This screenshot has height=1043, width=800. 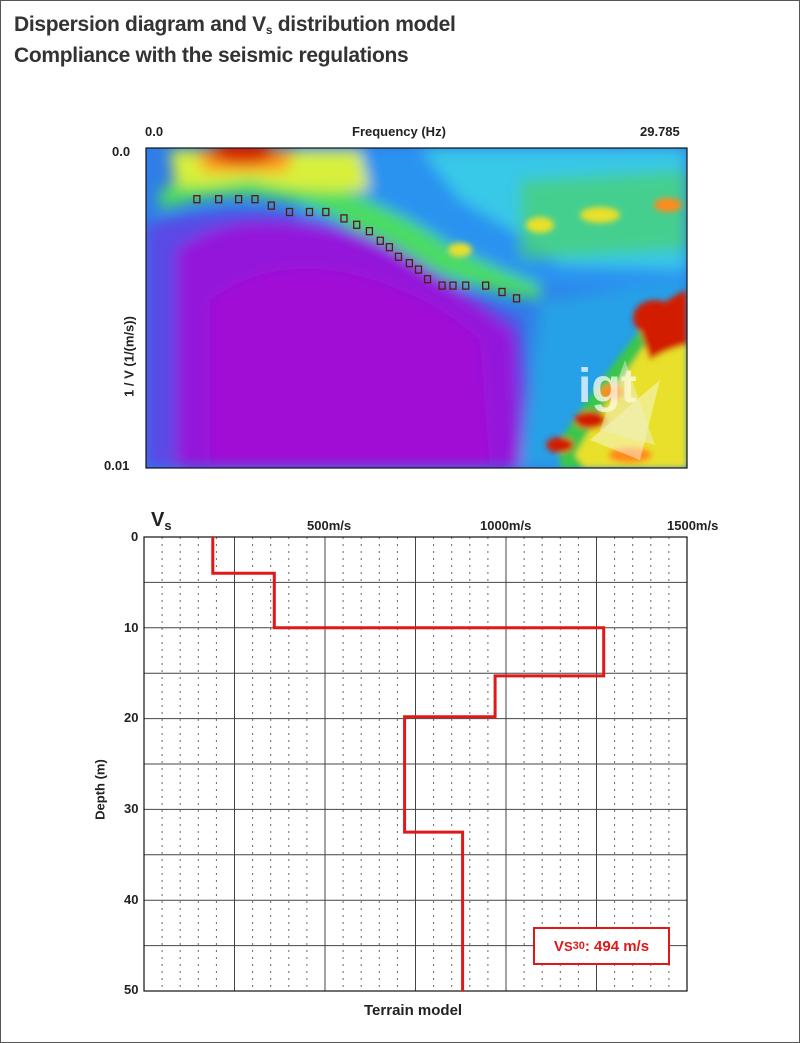 What do you see at coordinates (413, 1010) in the screenshot?
I see `terrain-model-label: Terrain model` at bounding box center [413, 1010].